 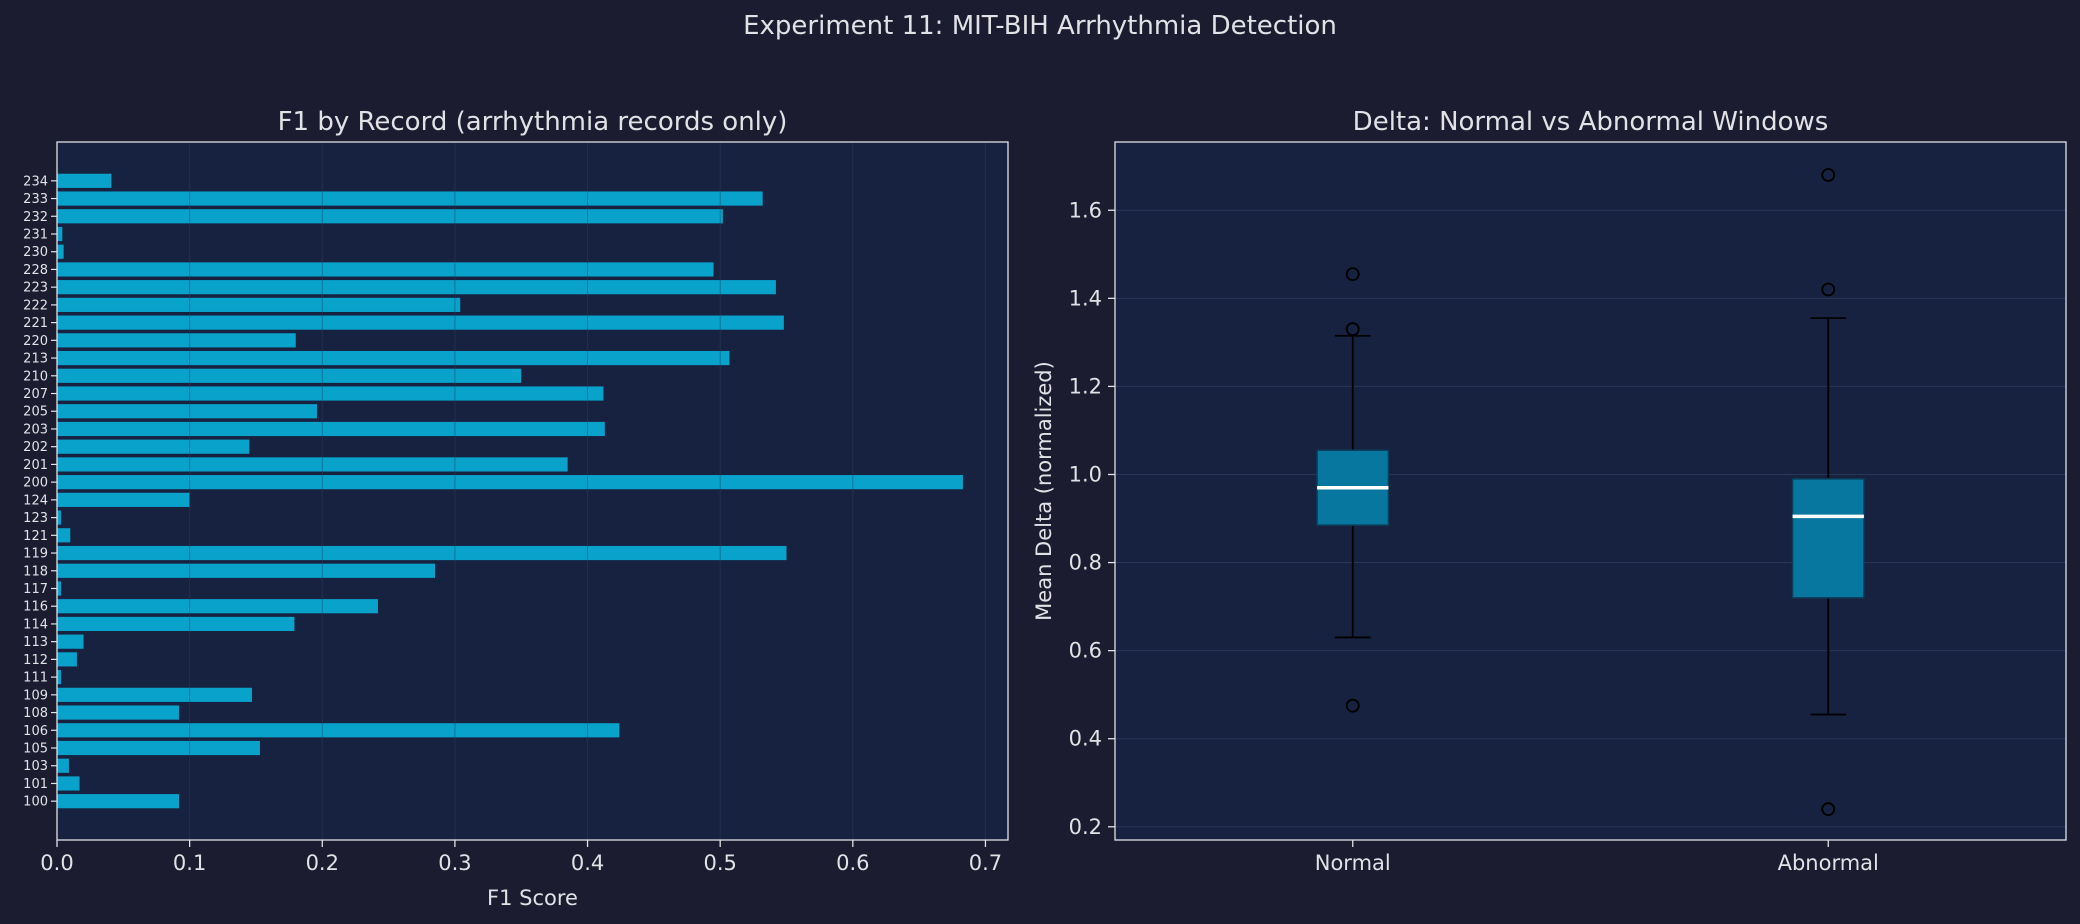 I want to click on bar-chart-y-tick-label: 220, so click(x=35, y=341).